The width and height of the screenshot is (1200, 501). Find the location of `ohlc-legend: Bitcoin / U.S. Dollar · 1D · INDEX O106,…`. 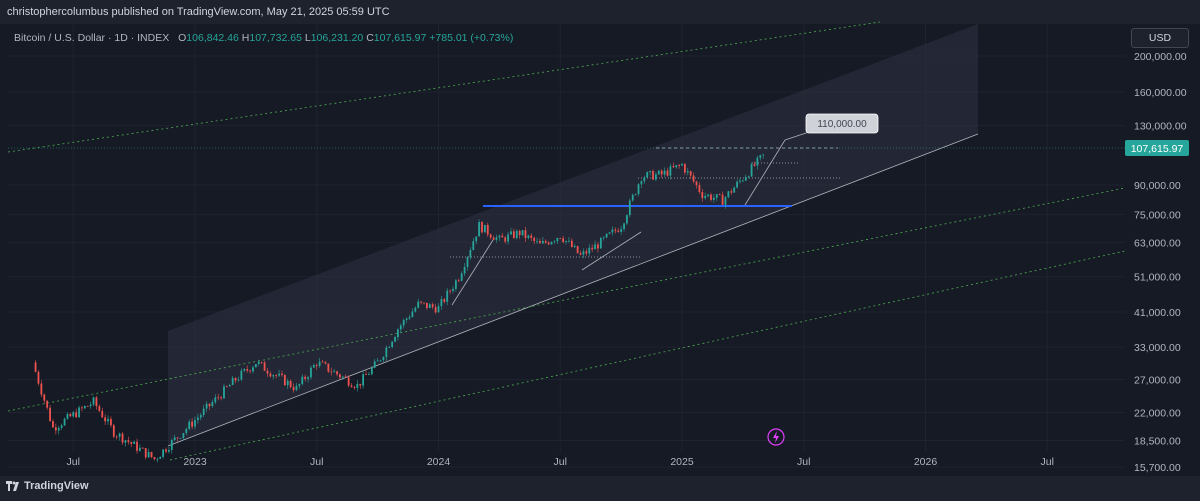

ohlc-legend: Bitcoin / U.S. Dollar · 1D · INDEX O106,… is located at coordinates (263, 38).